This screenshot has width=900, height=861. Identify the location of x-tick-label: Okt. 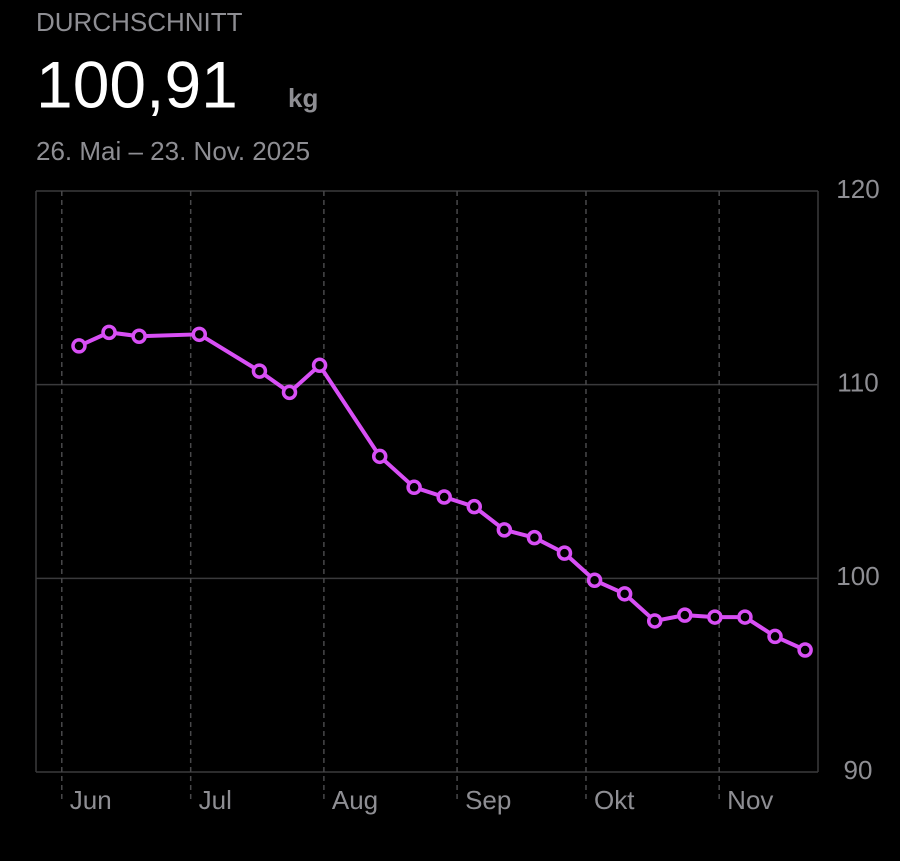
(614, 800).